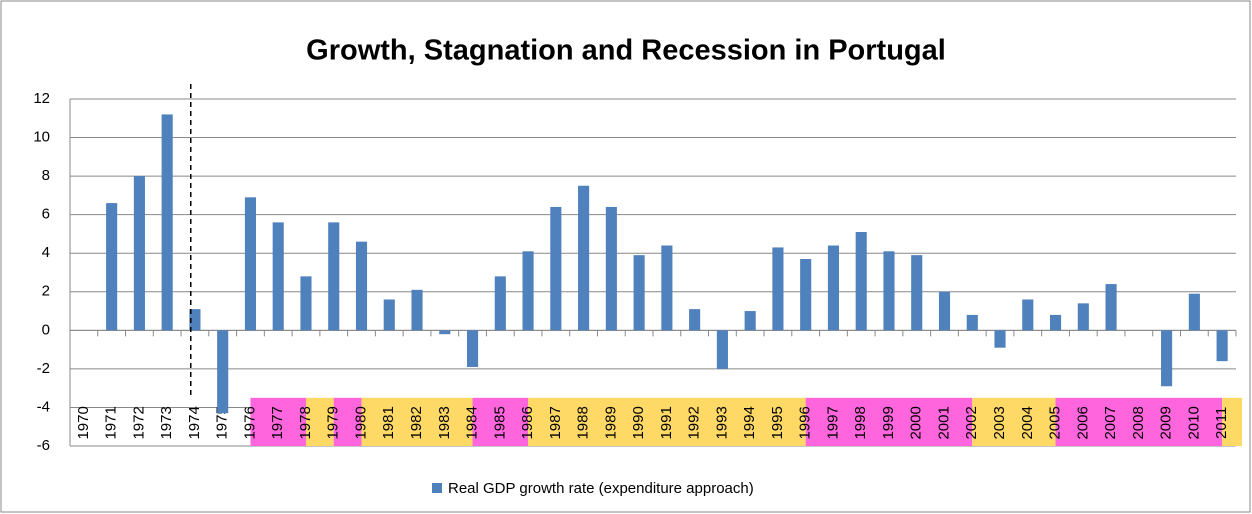 The width and height of the screenshot is (1252, 514). What do you see at coordinates (41, 98) in the screenshot?
I see `y-tick-label: 12` at bounding box center [41, 98].